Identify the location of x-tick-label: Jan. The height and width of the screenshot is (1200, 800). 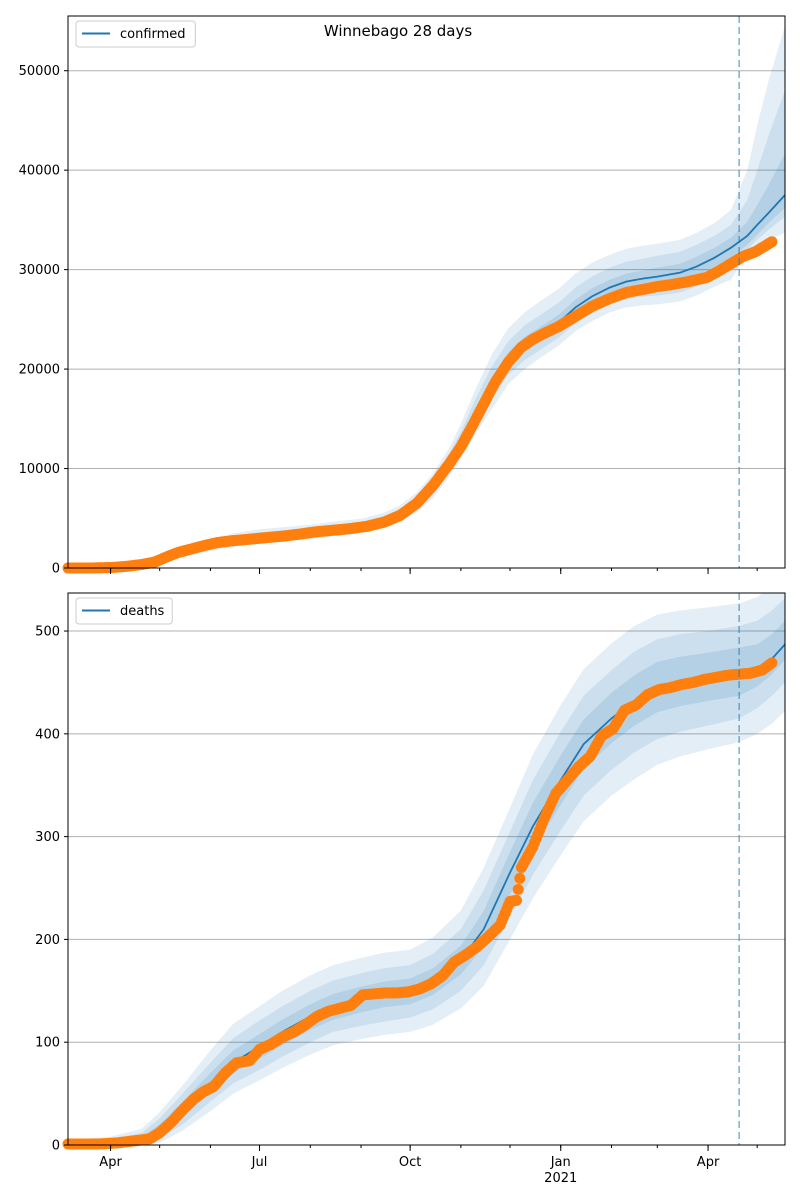
(560, 1162).